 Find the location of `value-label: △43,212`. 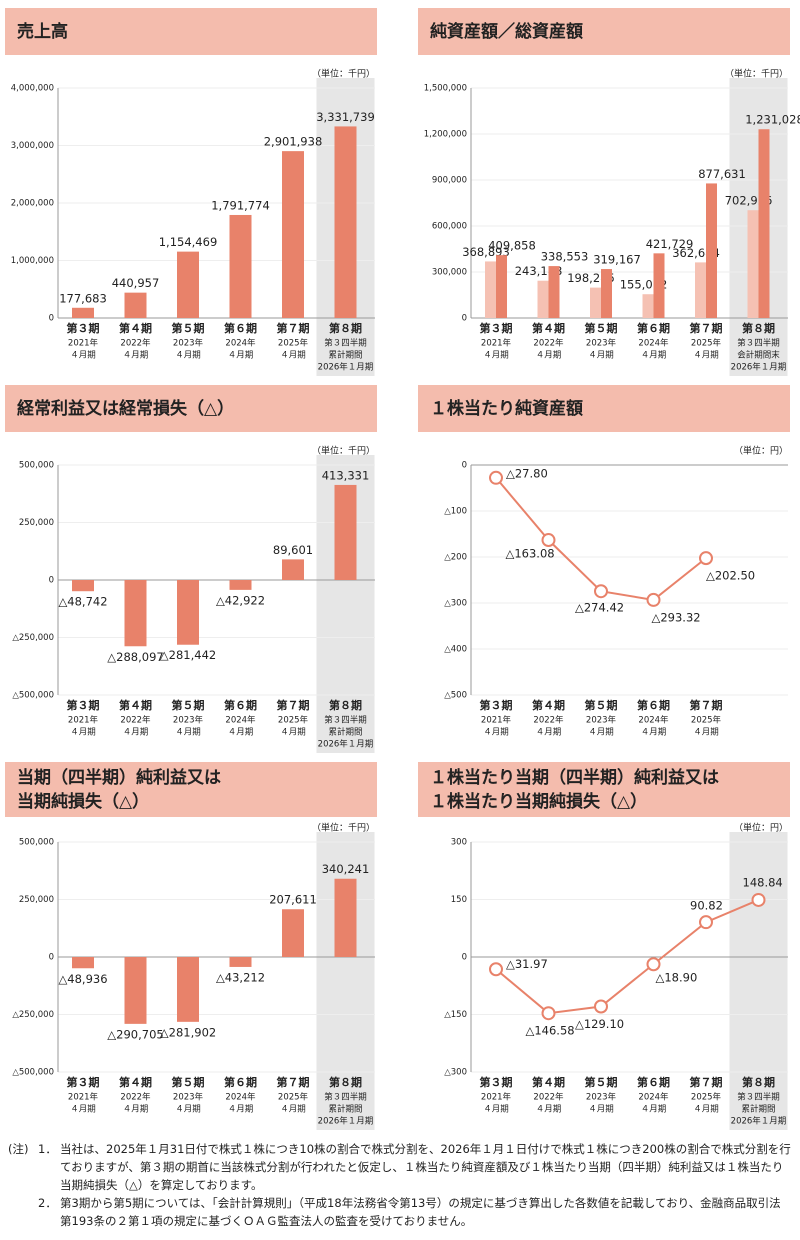

value-label: △43,212 is located at coordinates (240, 977).